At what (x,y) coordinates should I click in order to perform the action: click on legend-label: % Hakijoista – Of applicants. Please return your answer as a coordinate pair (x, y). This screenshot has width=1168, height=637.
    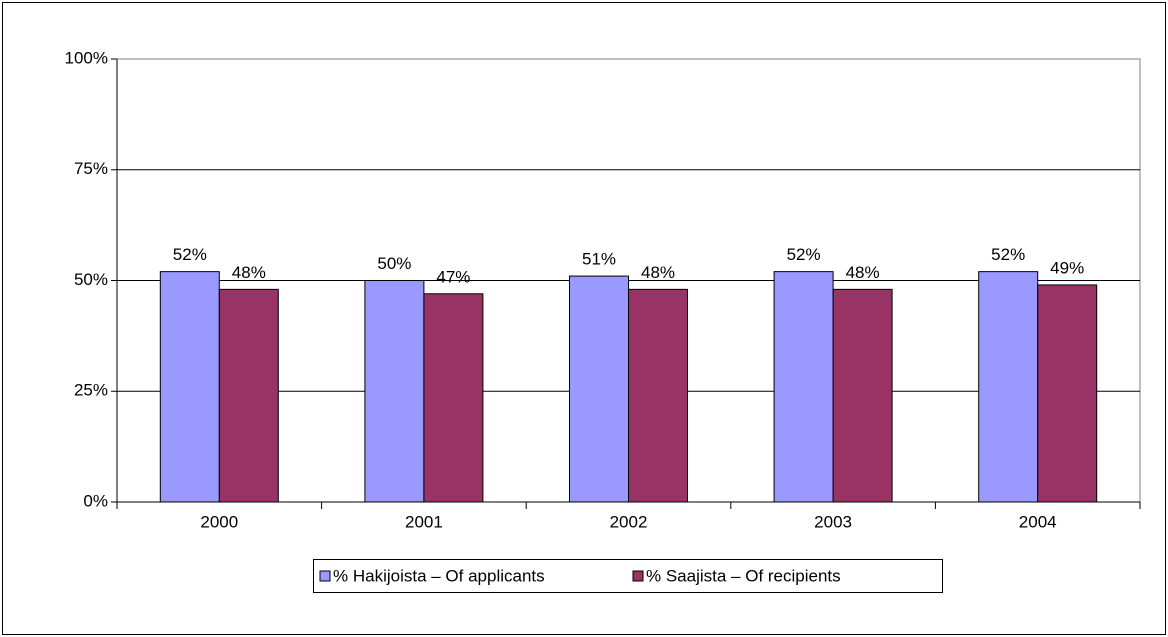
    Looking at the image, I should click on (439, 575).